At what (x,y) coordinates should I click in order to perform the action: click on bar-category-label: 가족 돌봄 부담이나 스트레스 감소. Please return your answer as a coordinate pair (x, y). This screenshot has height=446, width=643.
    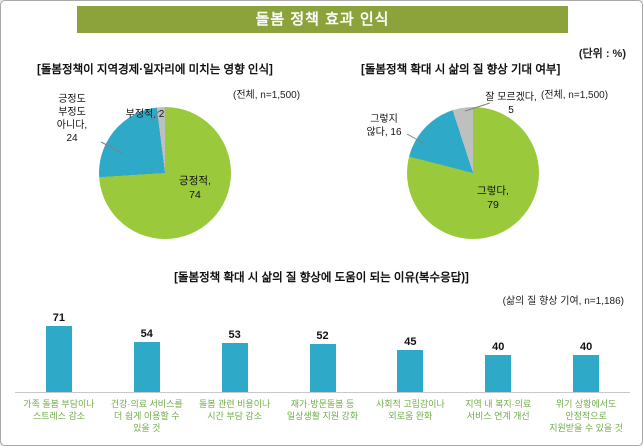
    Looking at the image, I should click on (59, 410).